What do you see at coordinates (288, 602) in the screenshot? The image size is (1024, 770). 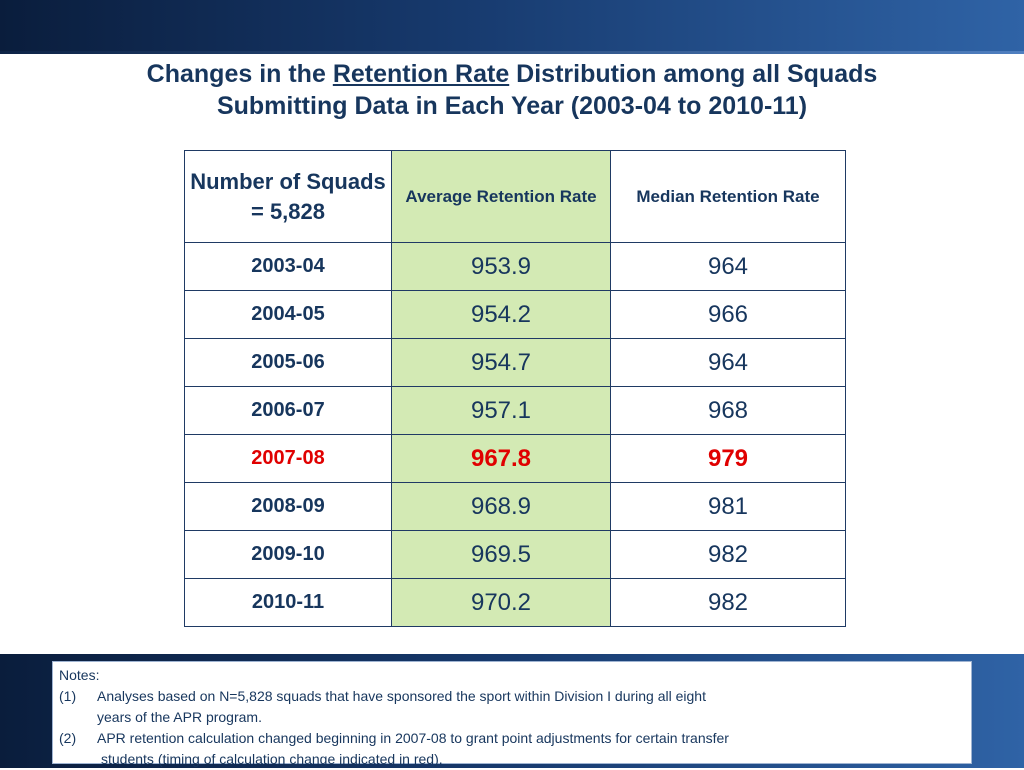 I see `row-year: 2010-11` at bounding box center [288, 602].